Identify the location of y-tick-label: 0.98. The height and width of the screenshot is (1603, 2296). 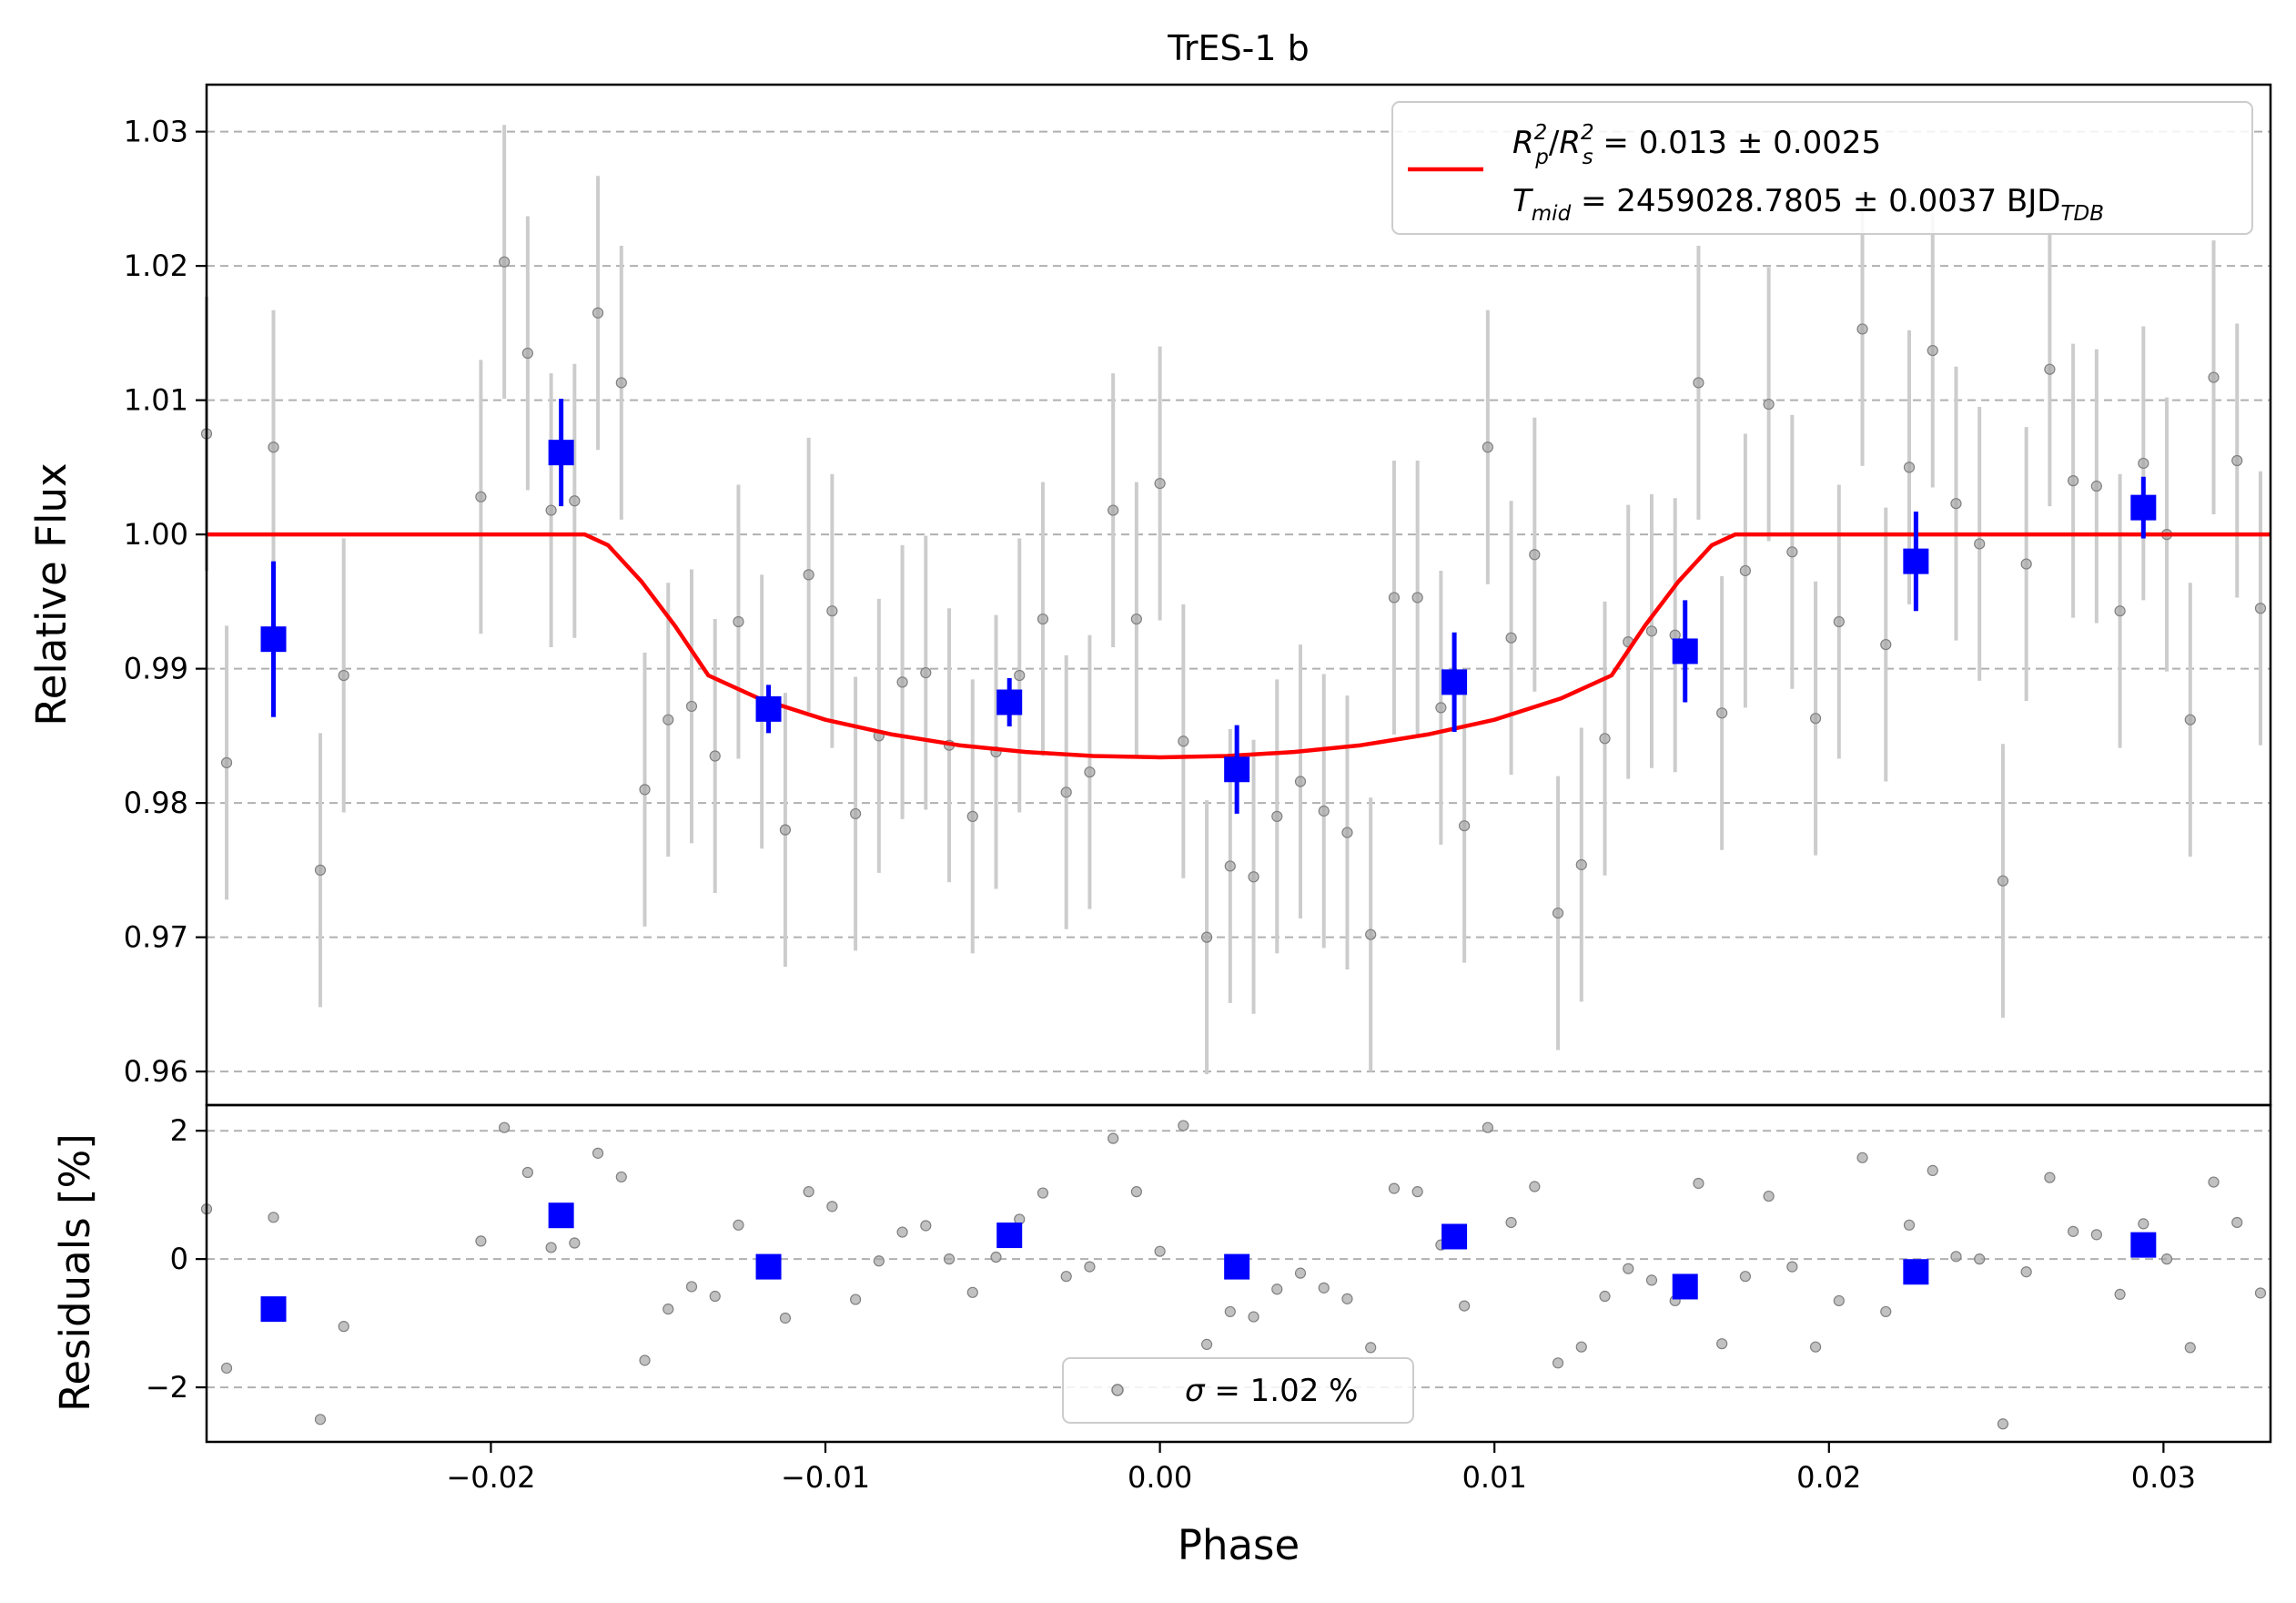
(156, 803).